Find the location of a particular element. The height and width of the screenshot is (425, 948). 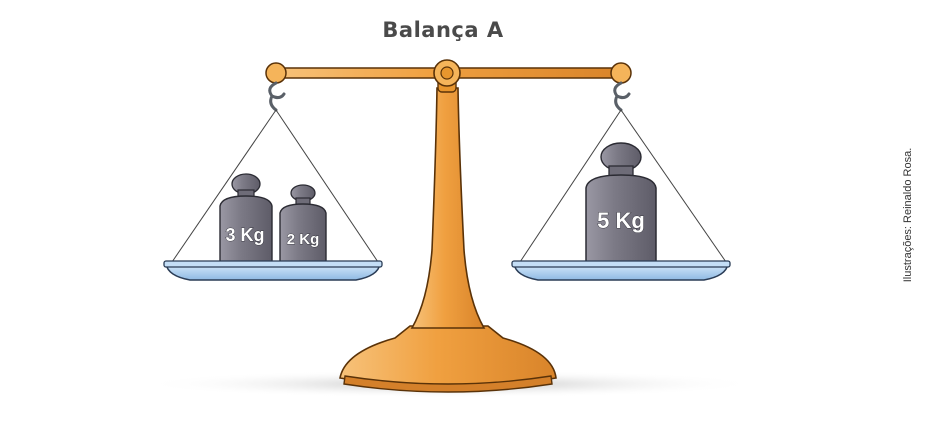

left-beam-knob is located at coordinates (276, 73).